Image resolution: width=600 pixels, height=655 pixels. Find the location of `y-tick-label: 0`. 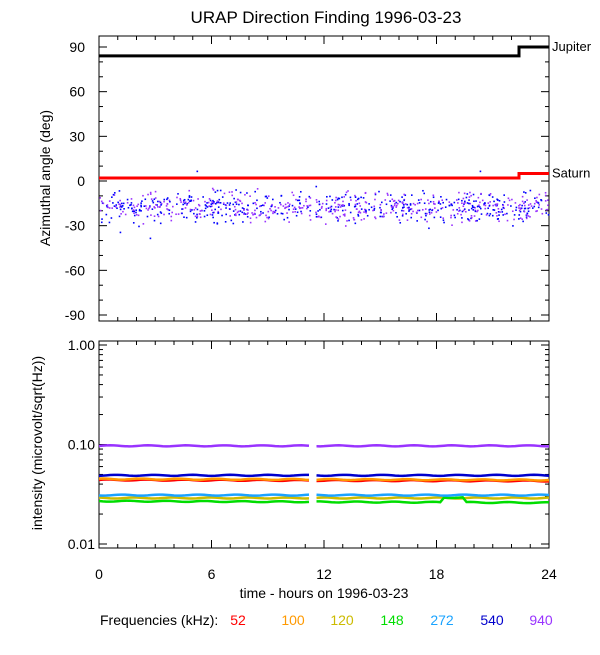

y-tick-label: 0 is located at coordinates (81, 181).